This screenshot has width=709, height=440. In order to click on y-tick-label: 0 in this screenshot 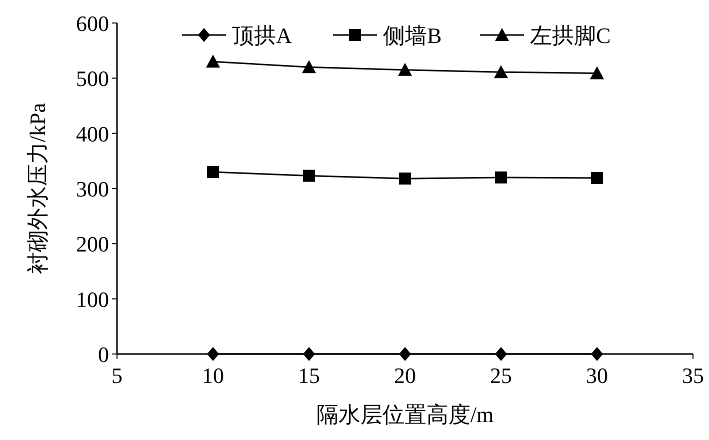, I will do `click(103, 354)`.